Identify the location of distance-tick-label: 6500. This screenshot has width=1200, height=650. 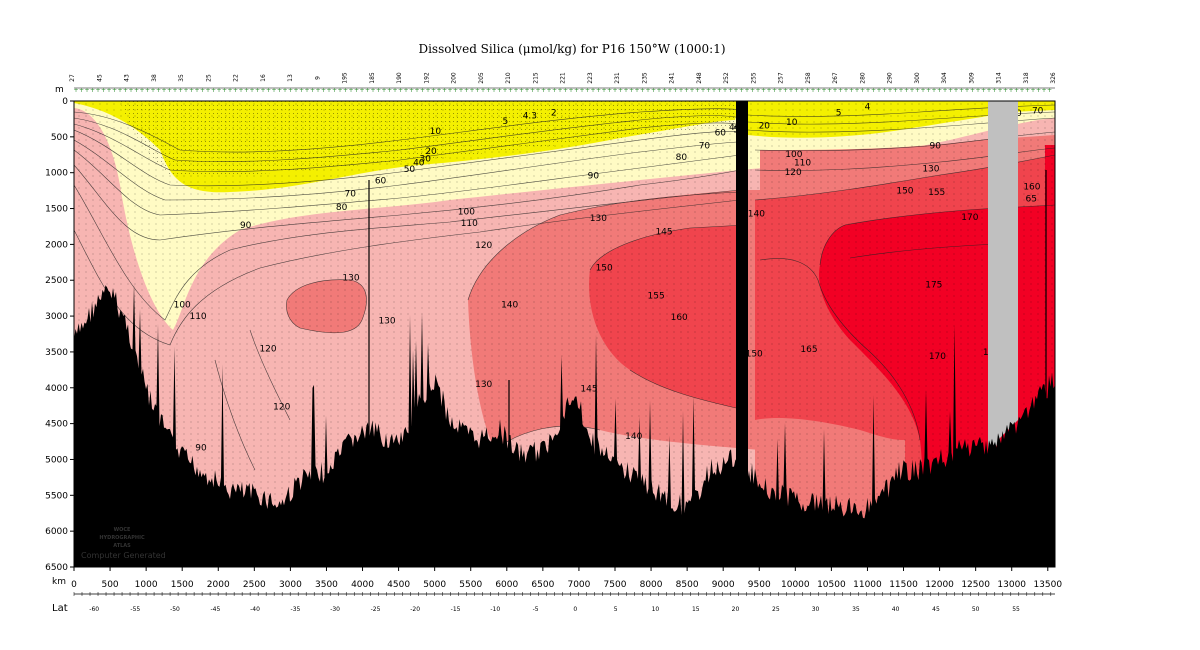
(542, 585).